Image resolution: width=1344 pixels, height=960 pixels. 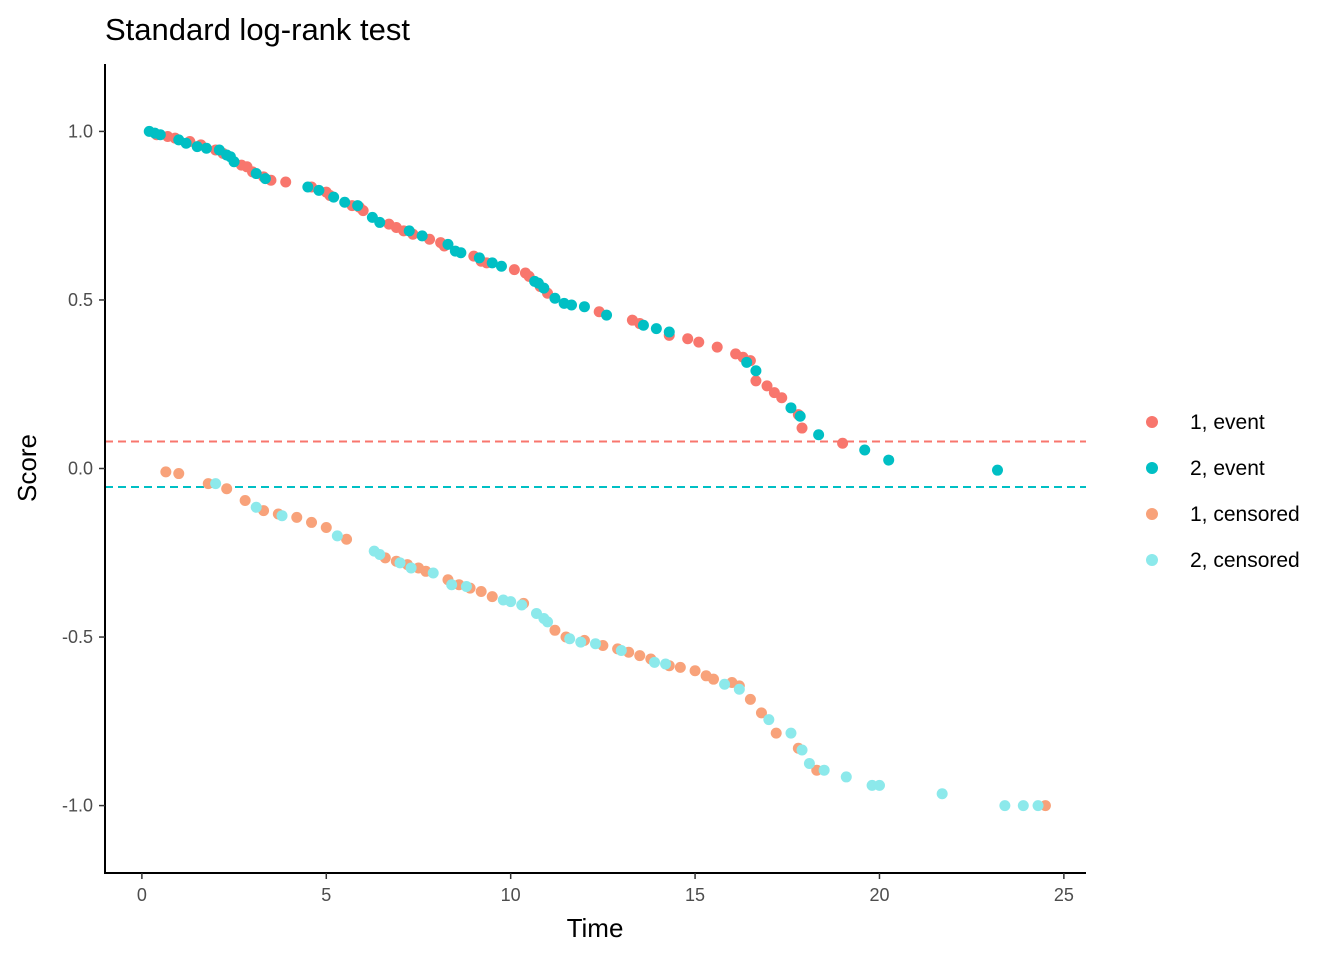 I want to click on x-tick-label: 25, so click(x=1064, y=895).